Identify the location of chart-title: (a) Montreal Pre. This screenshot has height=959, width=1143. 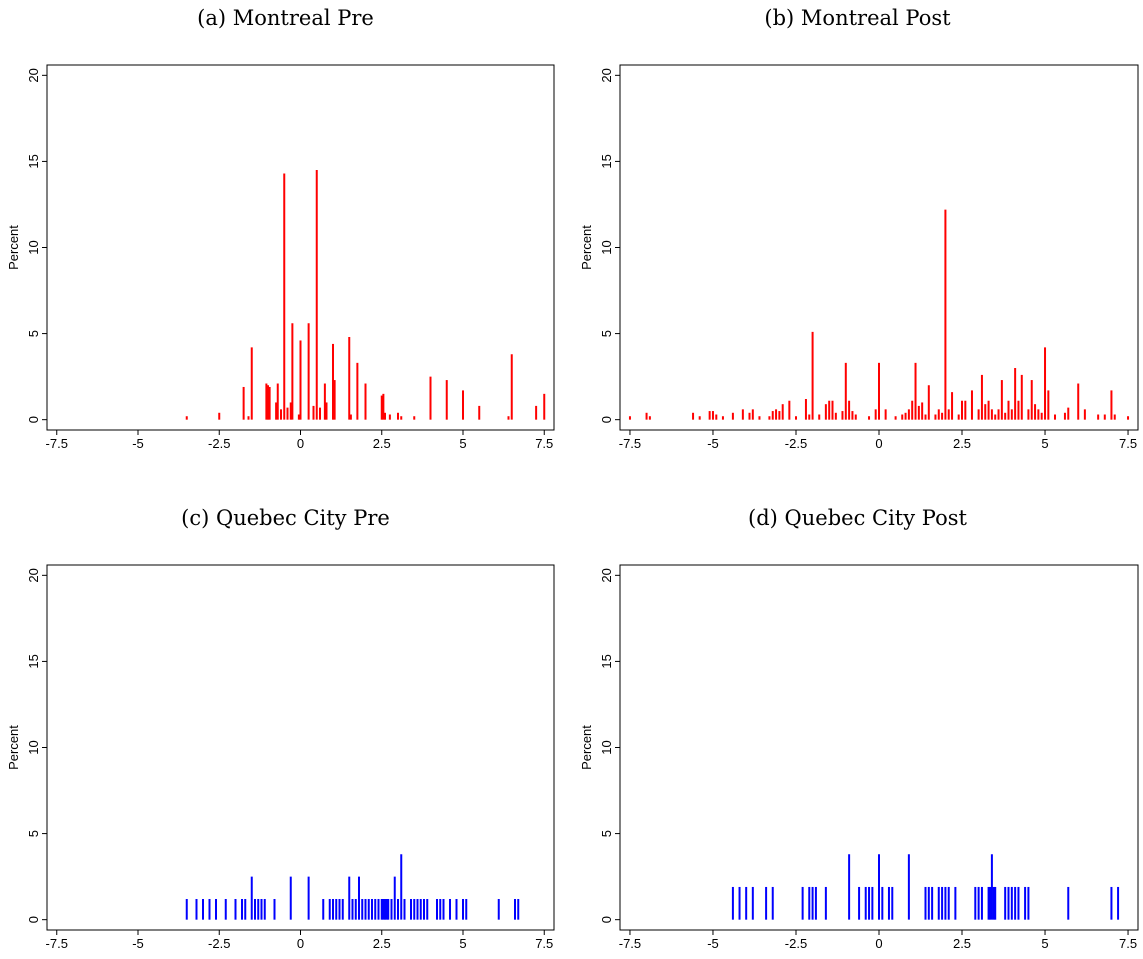
(285, 18).